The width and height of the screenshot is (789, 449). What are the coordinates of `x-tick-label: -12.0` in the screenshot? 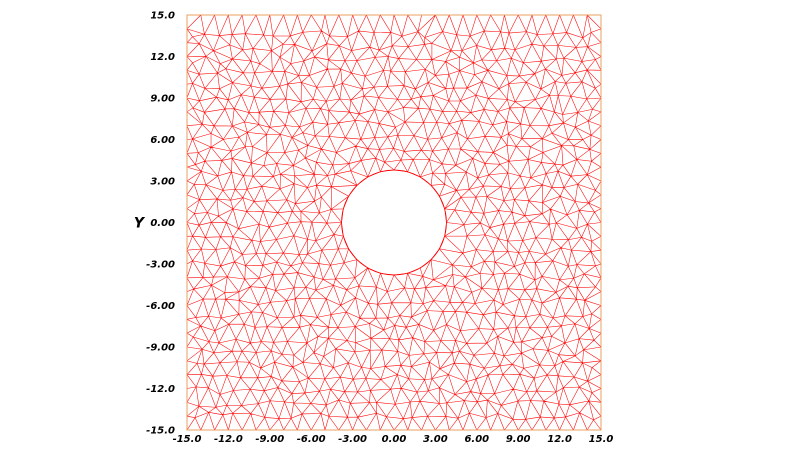 It's located at (228, 439).